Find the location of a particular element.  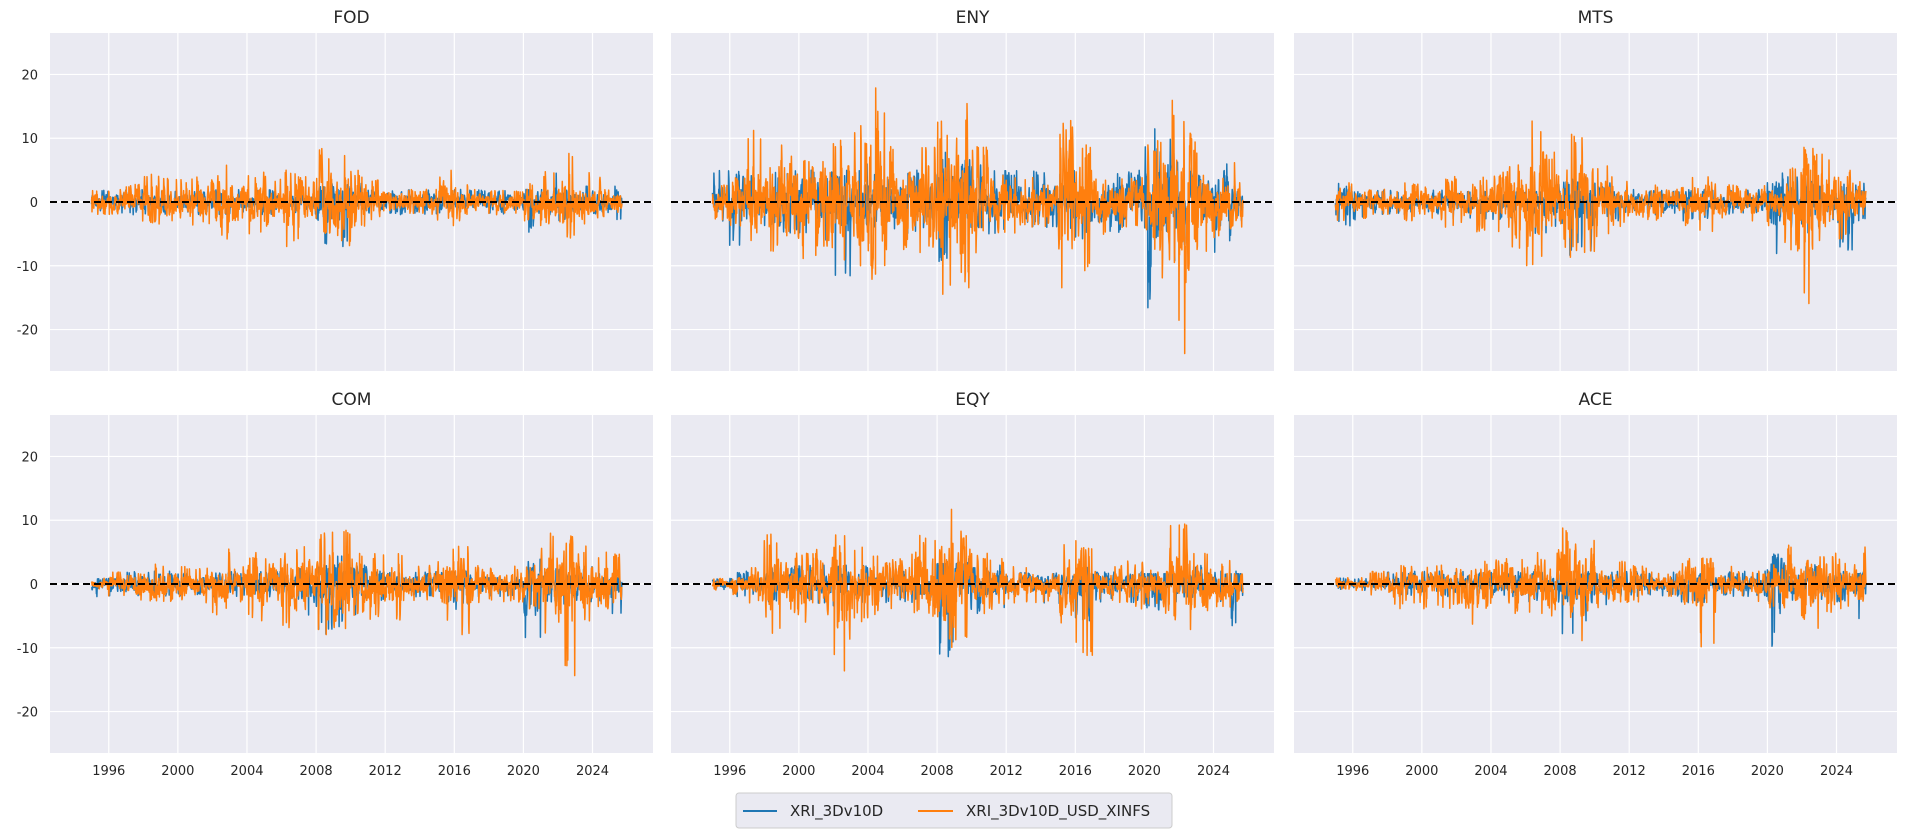

panel-title: EQY is located at coordinates (972, 400).